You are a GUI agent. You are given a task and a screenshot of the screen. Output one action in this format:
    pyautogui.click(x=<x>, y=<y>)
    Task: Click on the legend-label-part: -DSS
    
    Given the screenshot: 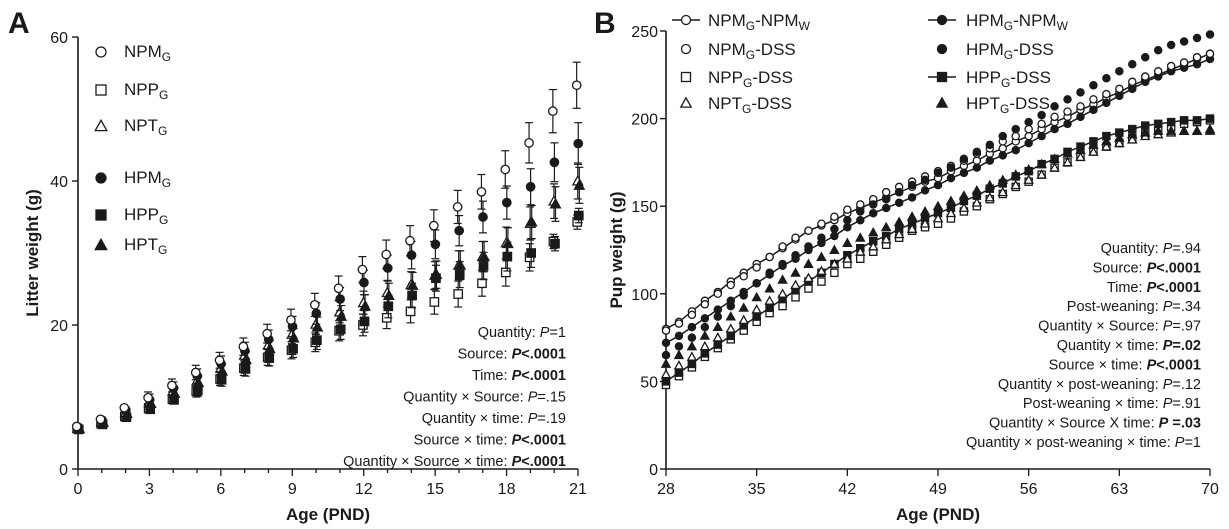 What is the action you would take?
    pyautogui.click(x=1030, y=77)
    